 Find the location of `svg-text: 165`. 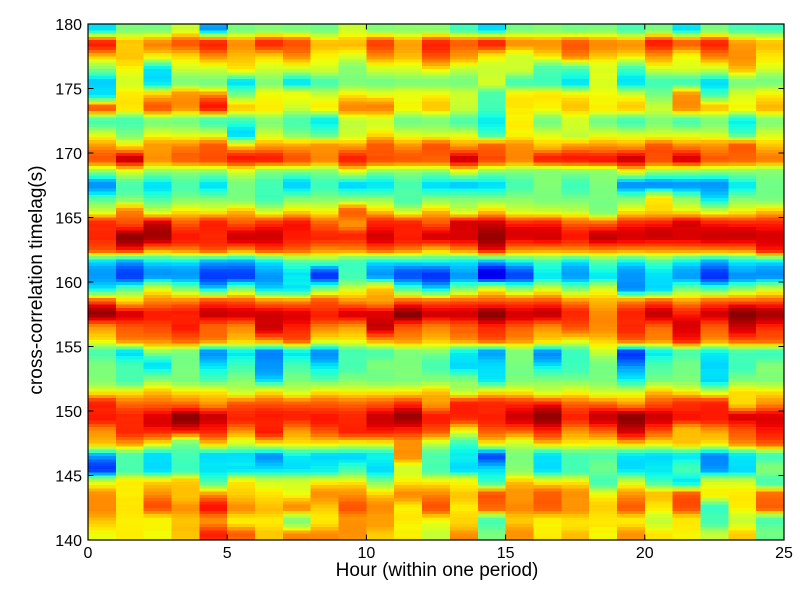

svg-text: 165 is located at coordinates (68, 218).